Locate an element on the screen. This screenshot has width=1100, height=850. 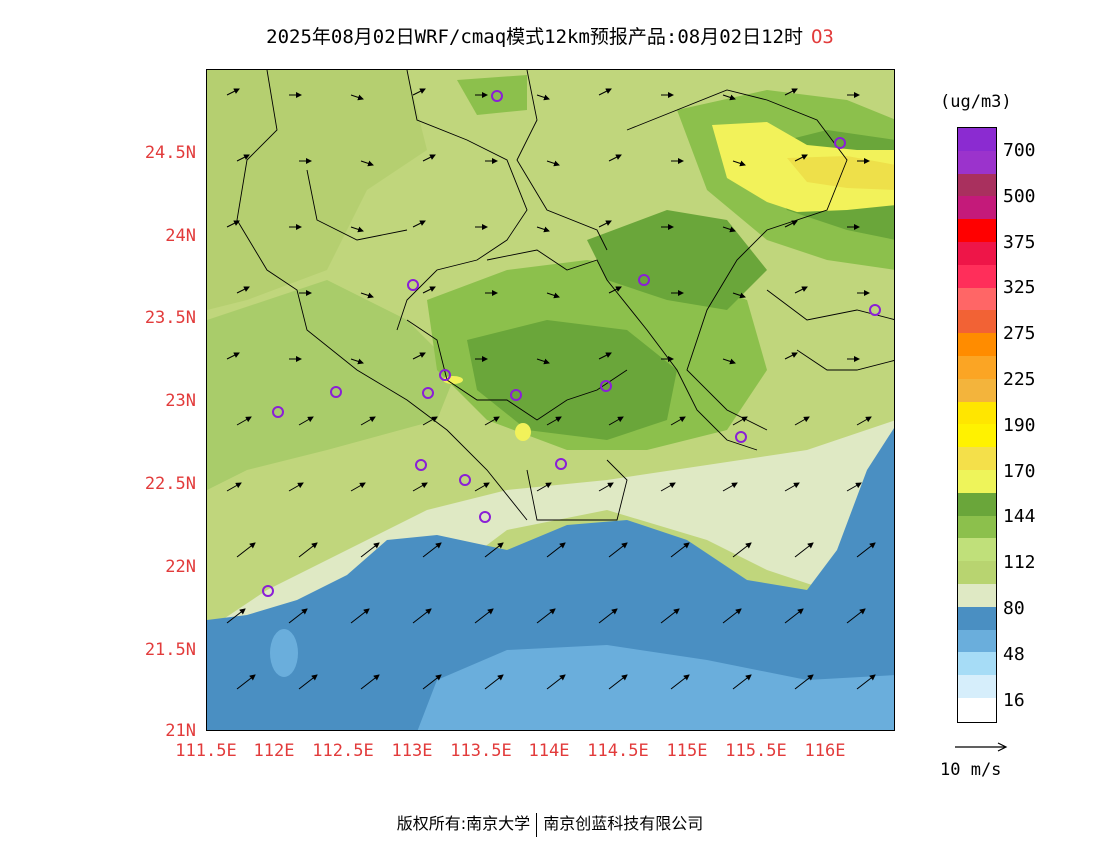
lon-tick: 113E is located at coordinates (412, 751).